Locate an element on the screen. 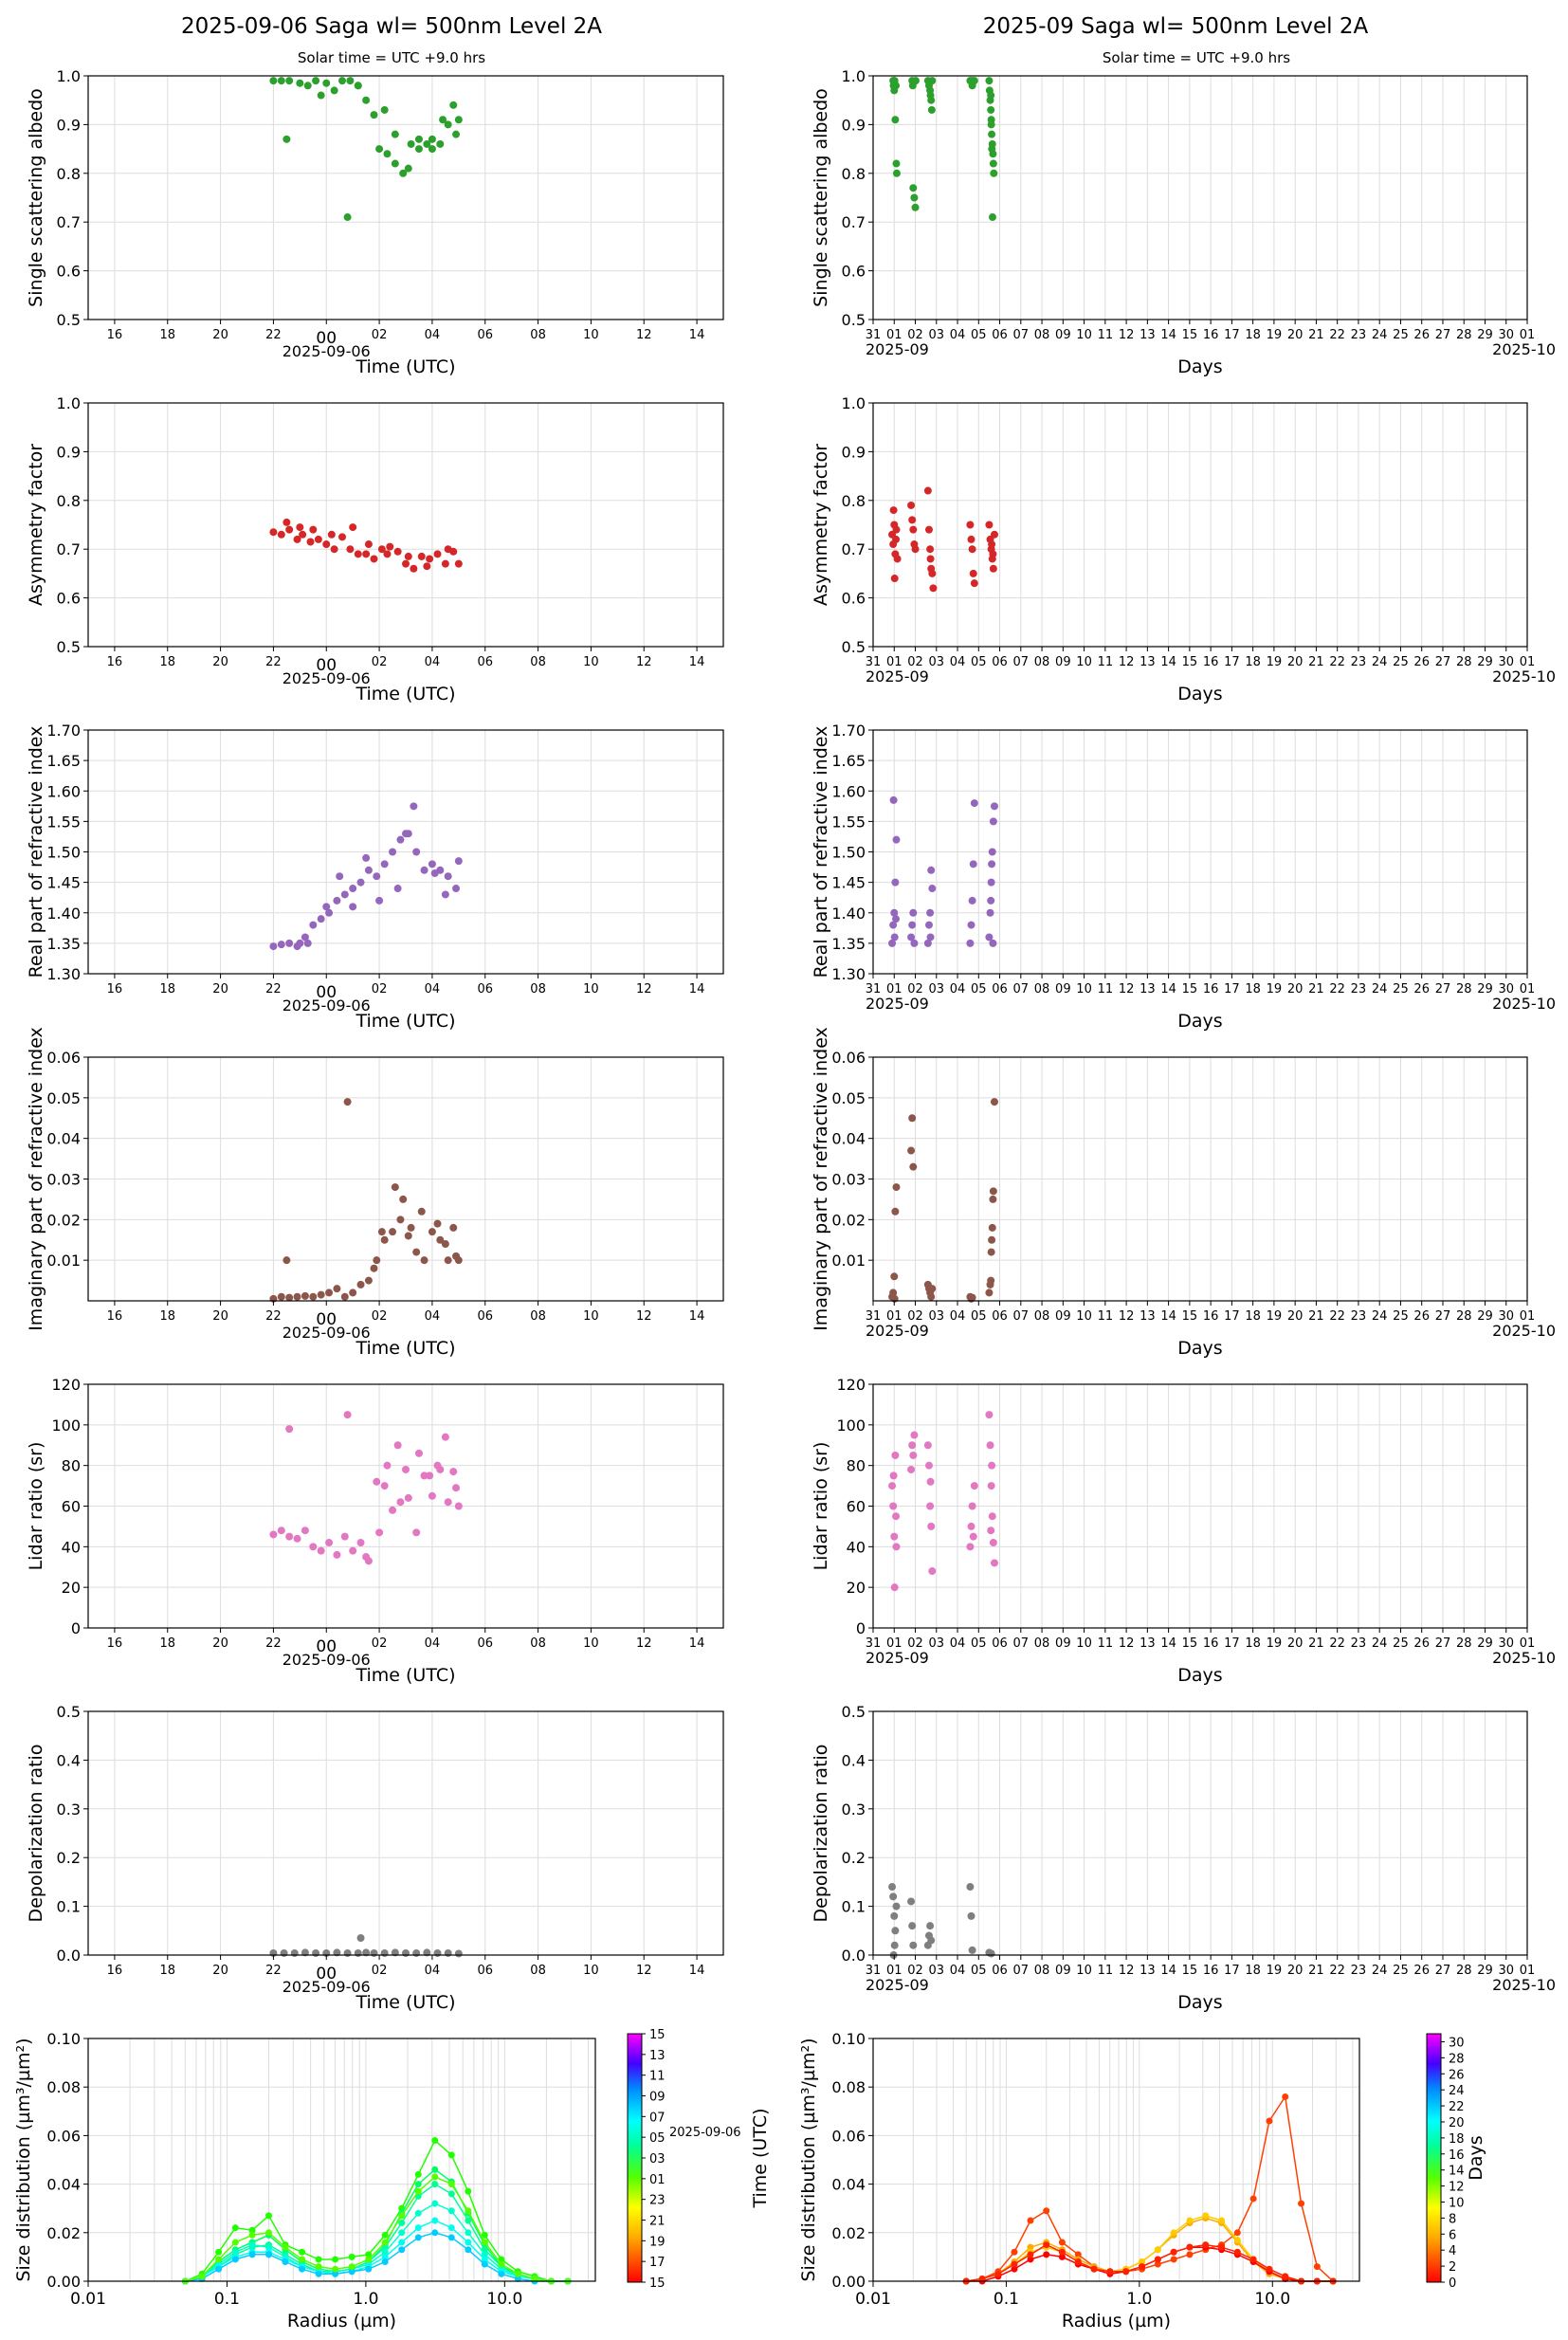 This screenshot has height=2340, width=1568. chart-real-monthly-xtick-label: 04 is located at coordinates (958, 989).